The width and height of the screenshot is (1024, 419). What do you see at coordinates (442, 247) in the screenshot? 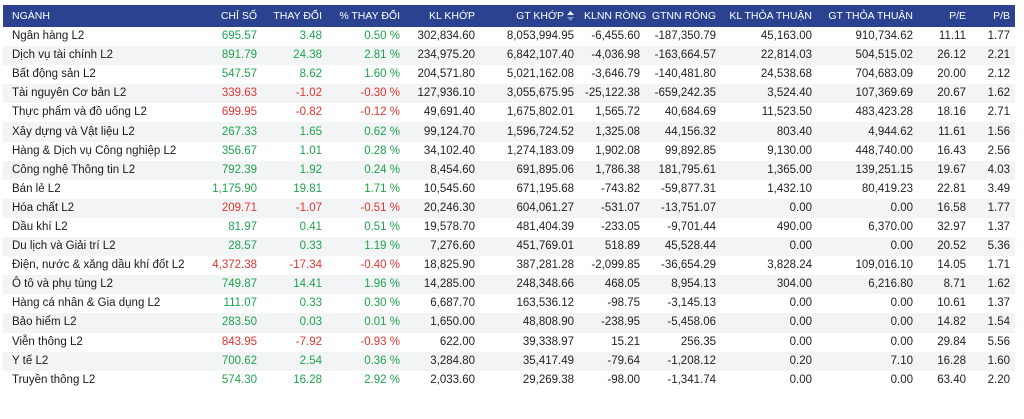
I see `cell: 7,276.60` at bounding box center [442, 247].